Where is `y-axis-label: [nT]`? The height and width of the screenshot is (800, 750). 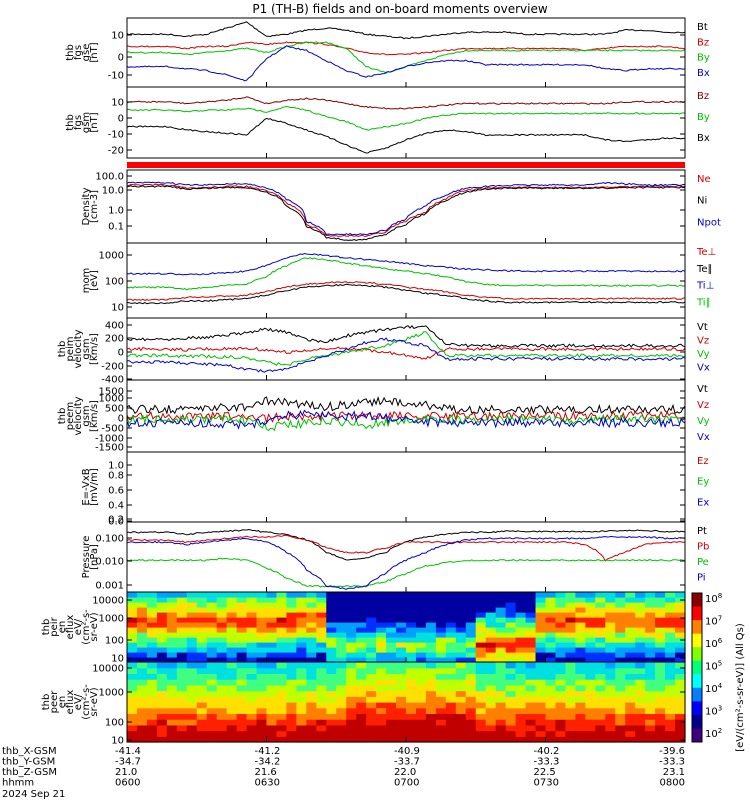 y-axis-label: [nT] is located at coordinates (94, 122).